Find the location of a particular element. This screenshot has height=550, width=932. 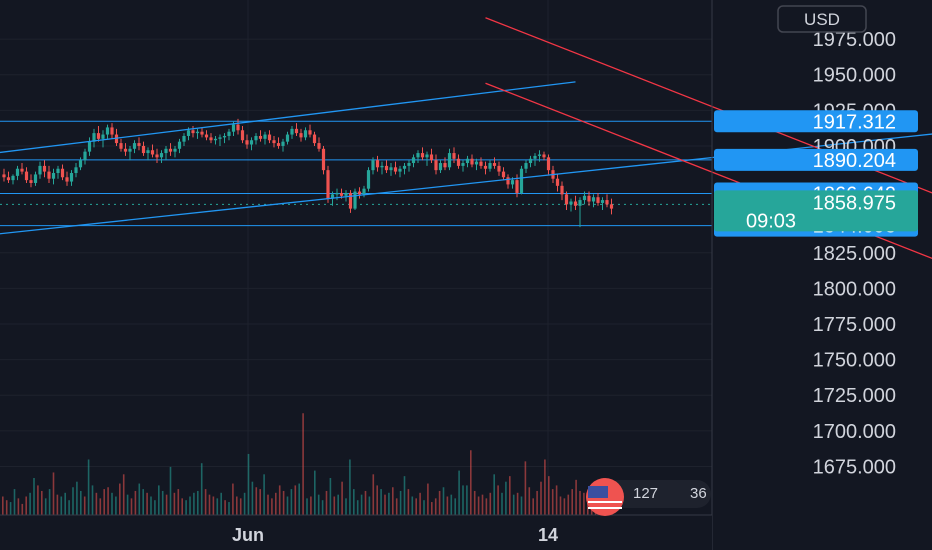

price-axis-label: 1975.000 is located at coordinates (854, 40).